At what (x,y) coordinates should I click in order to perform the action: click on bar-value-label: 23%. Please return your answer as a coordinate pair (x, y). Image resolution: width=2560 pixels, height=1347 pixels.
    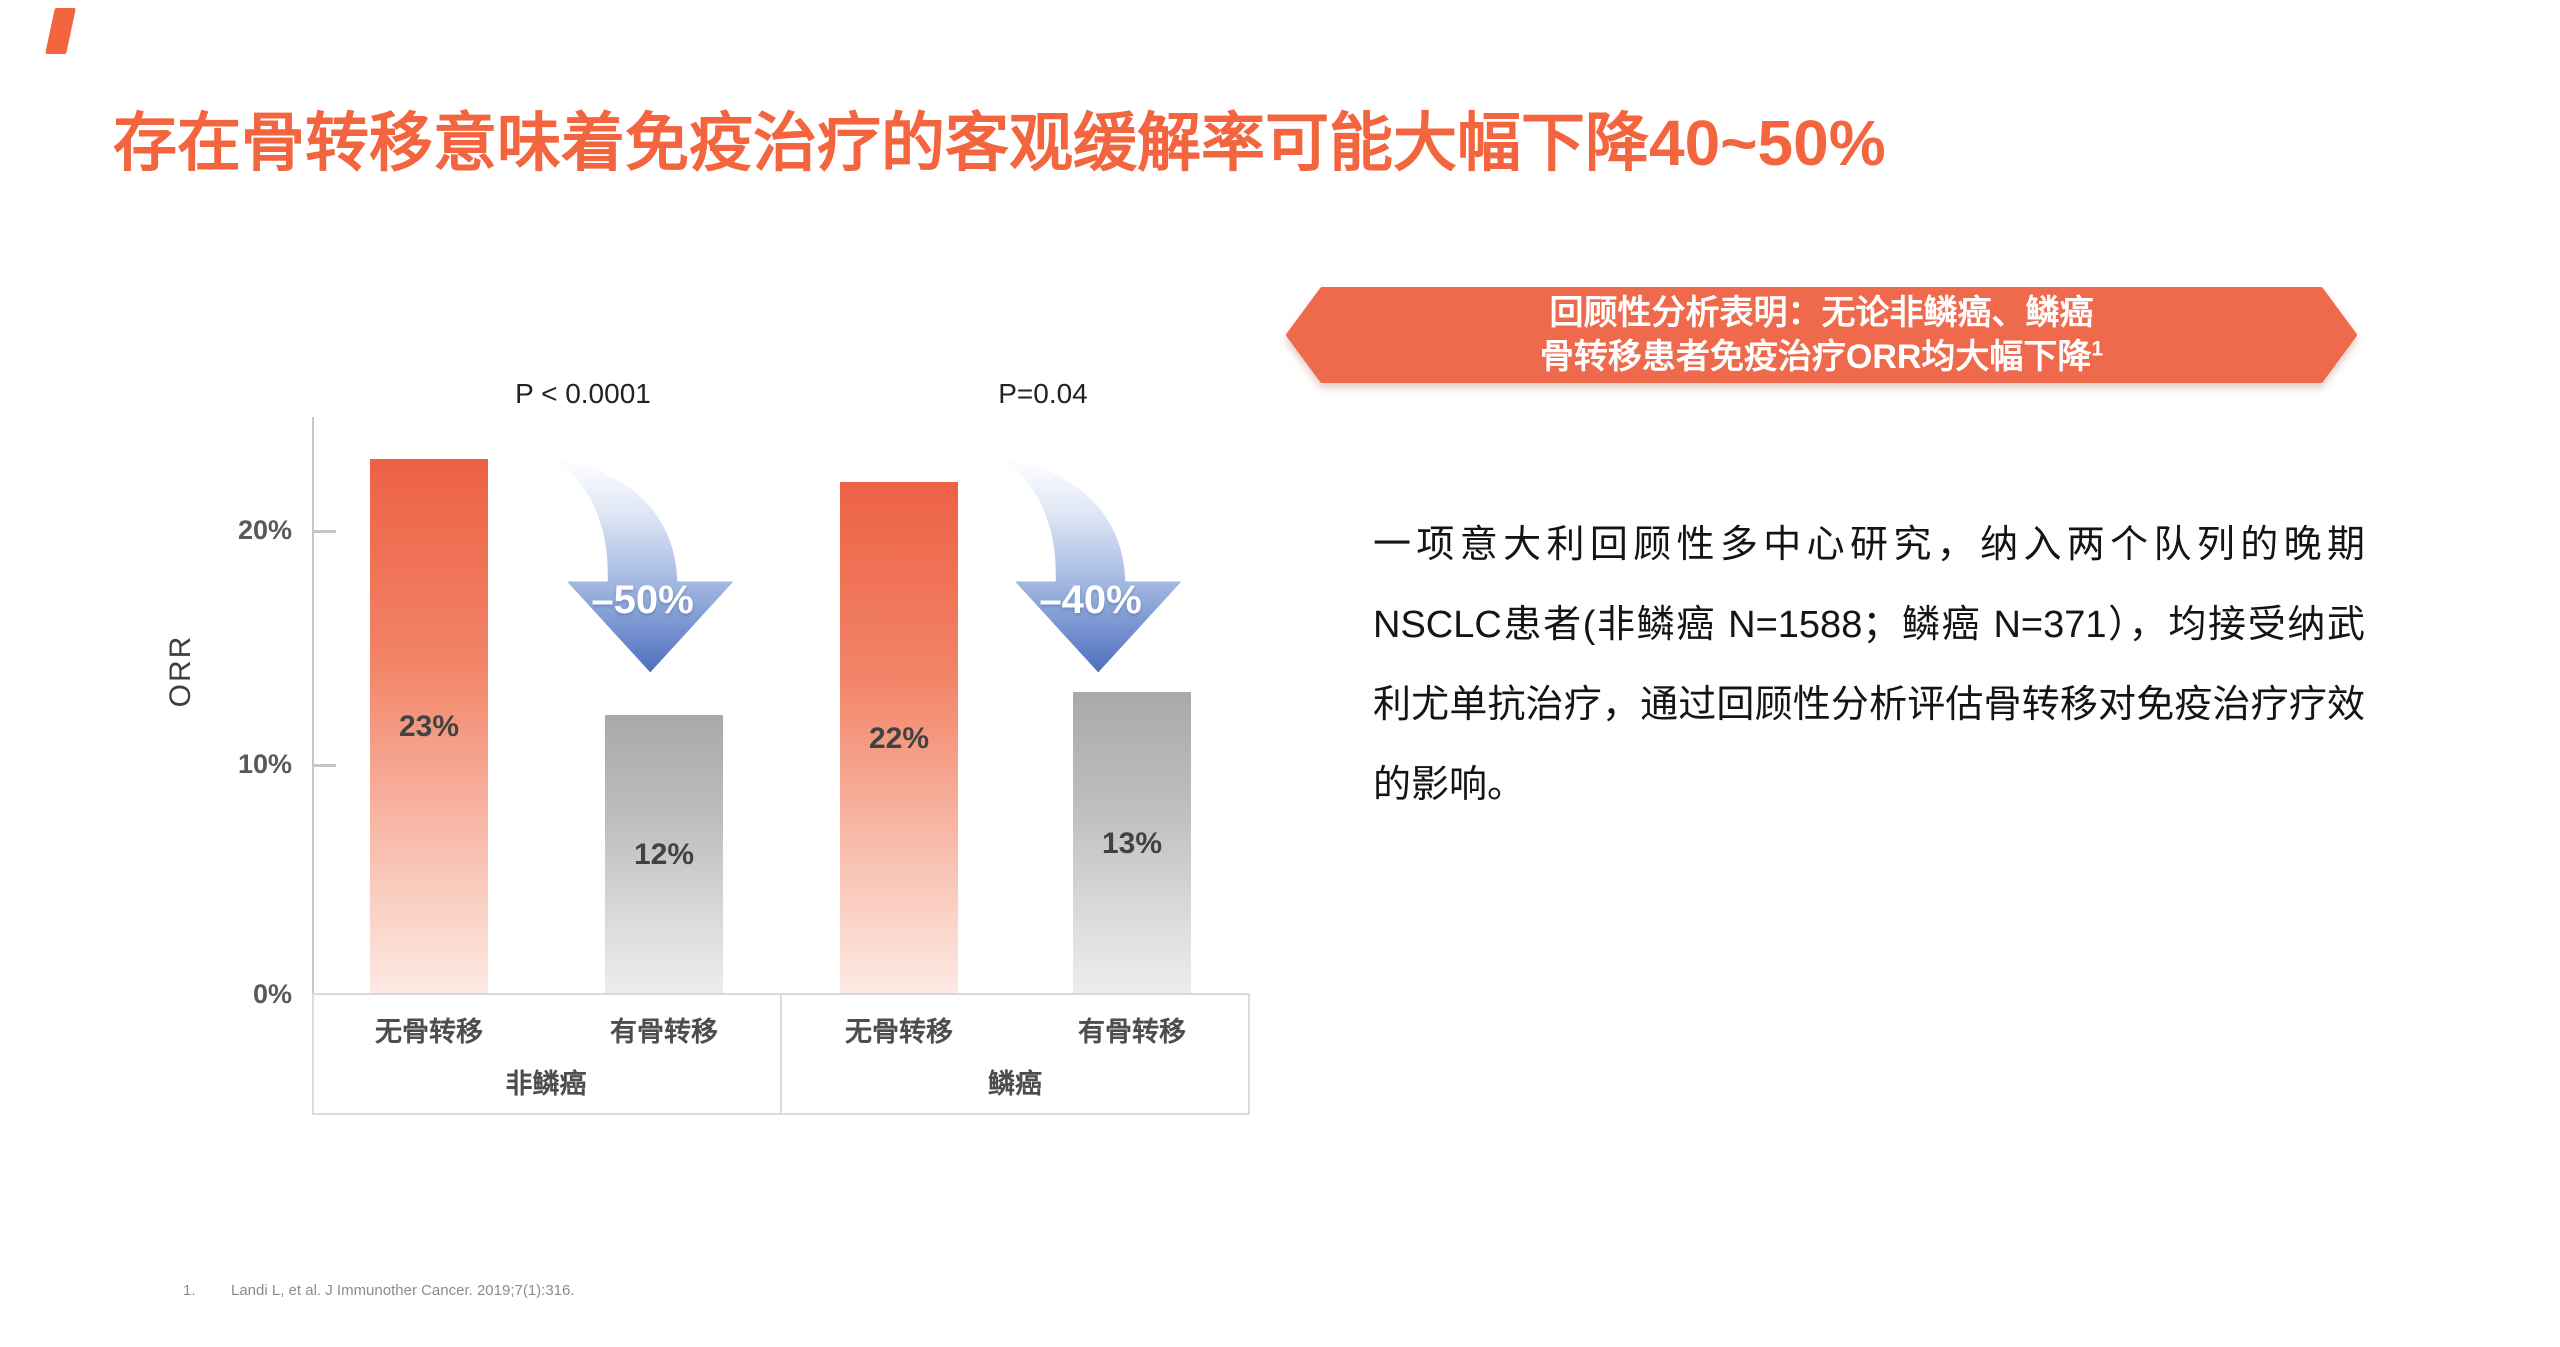
    Looking at the image, I should click on (429, 726).